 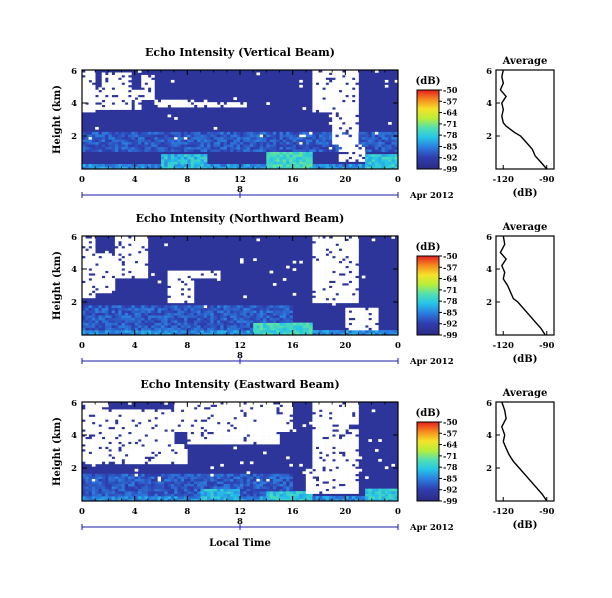 I want to click on x-tick-label: 20, so click(x=345, y=180).